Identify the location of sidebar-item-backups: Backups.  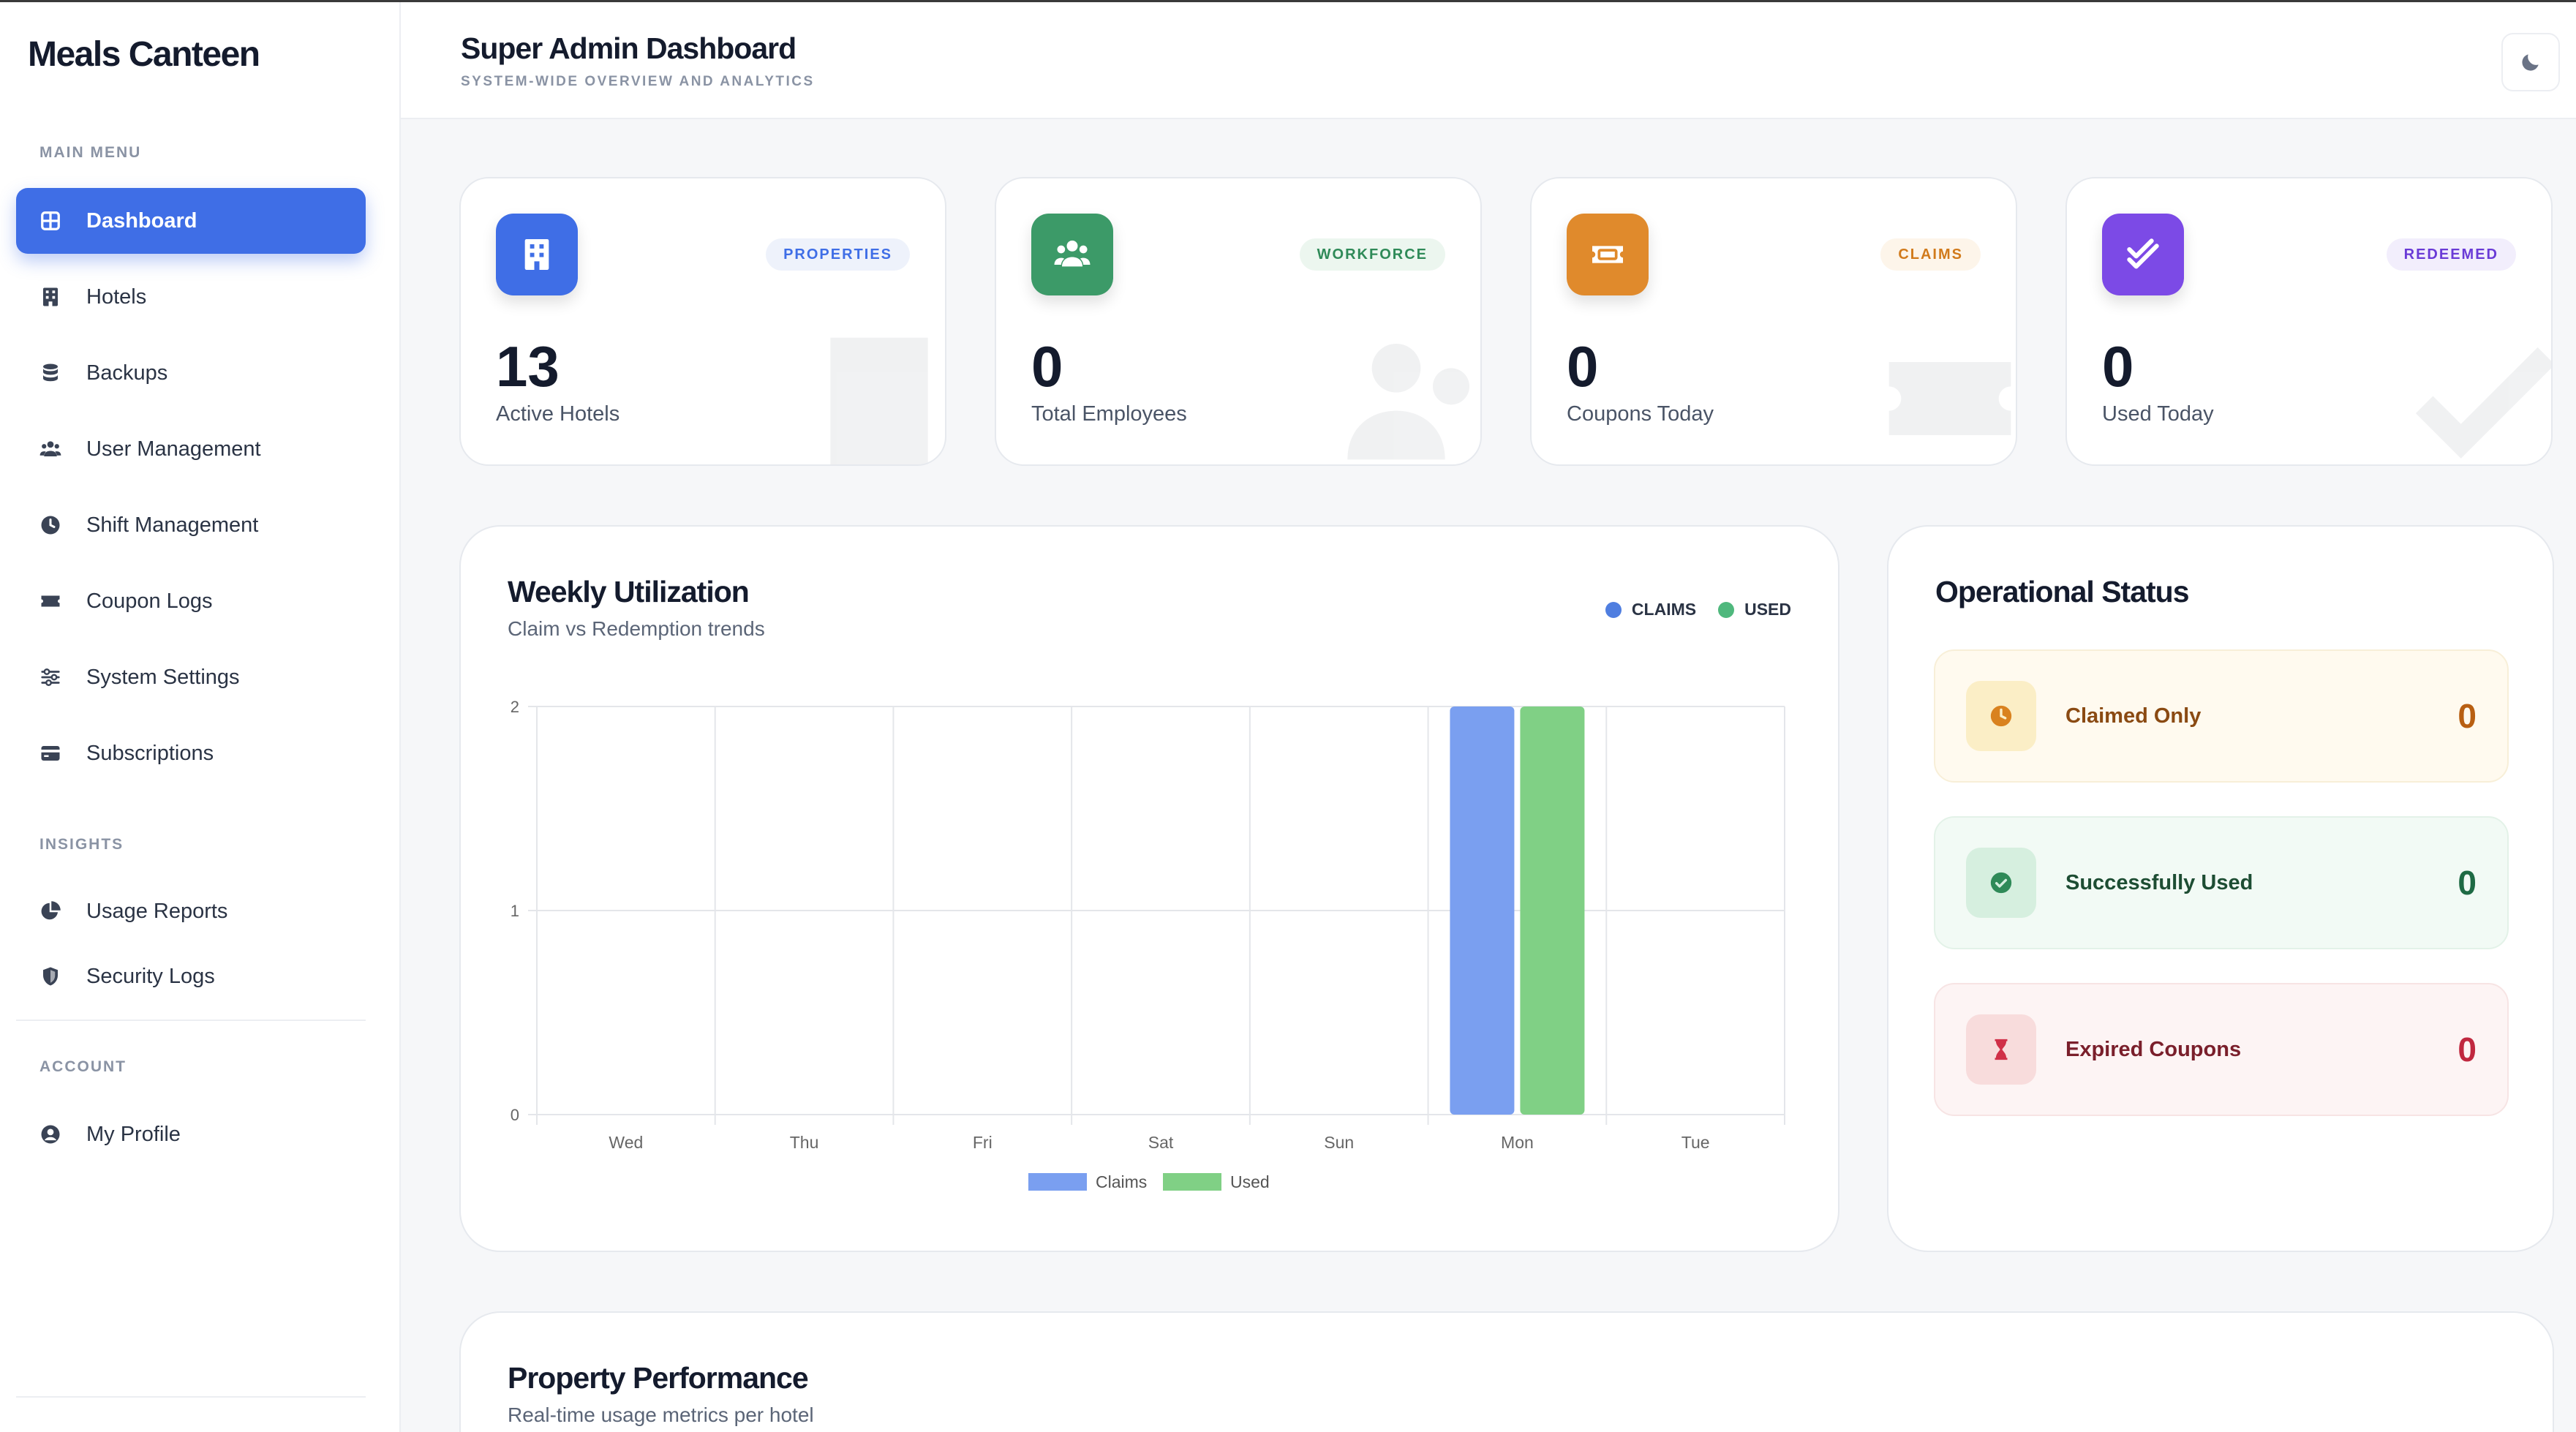
(191, 373).